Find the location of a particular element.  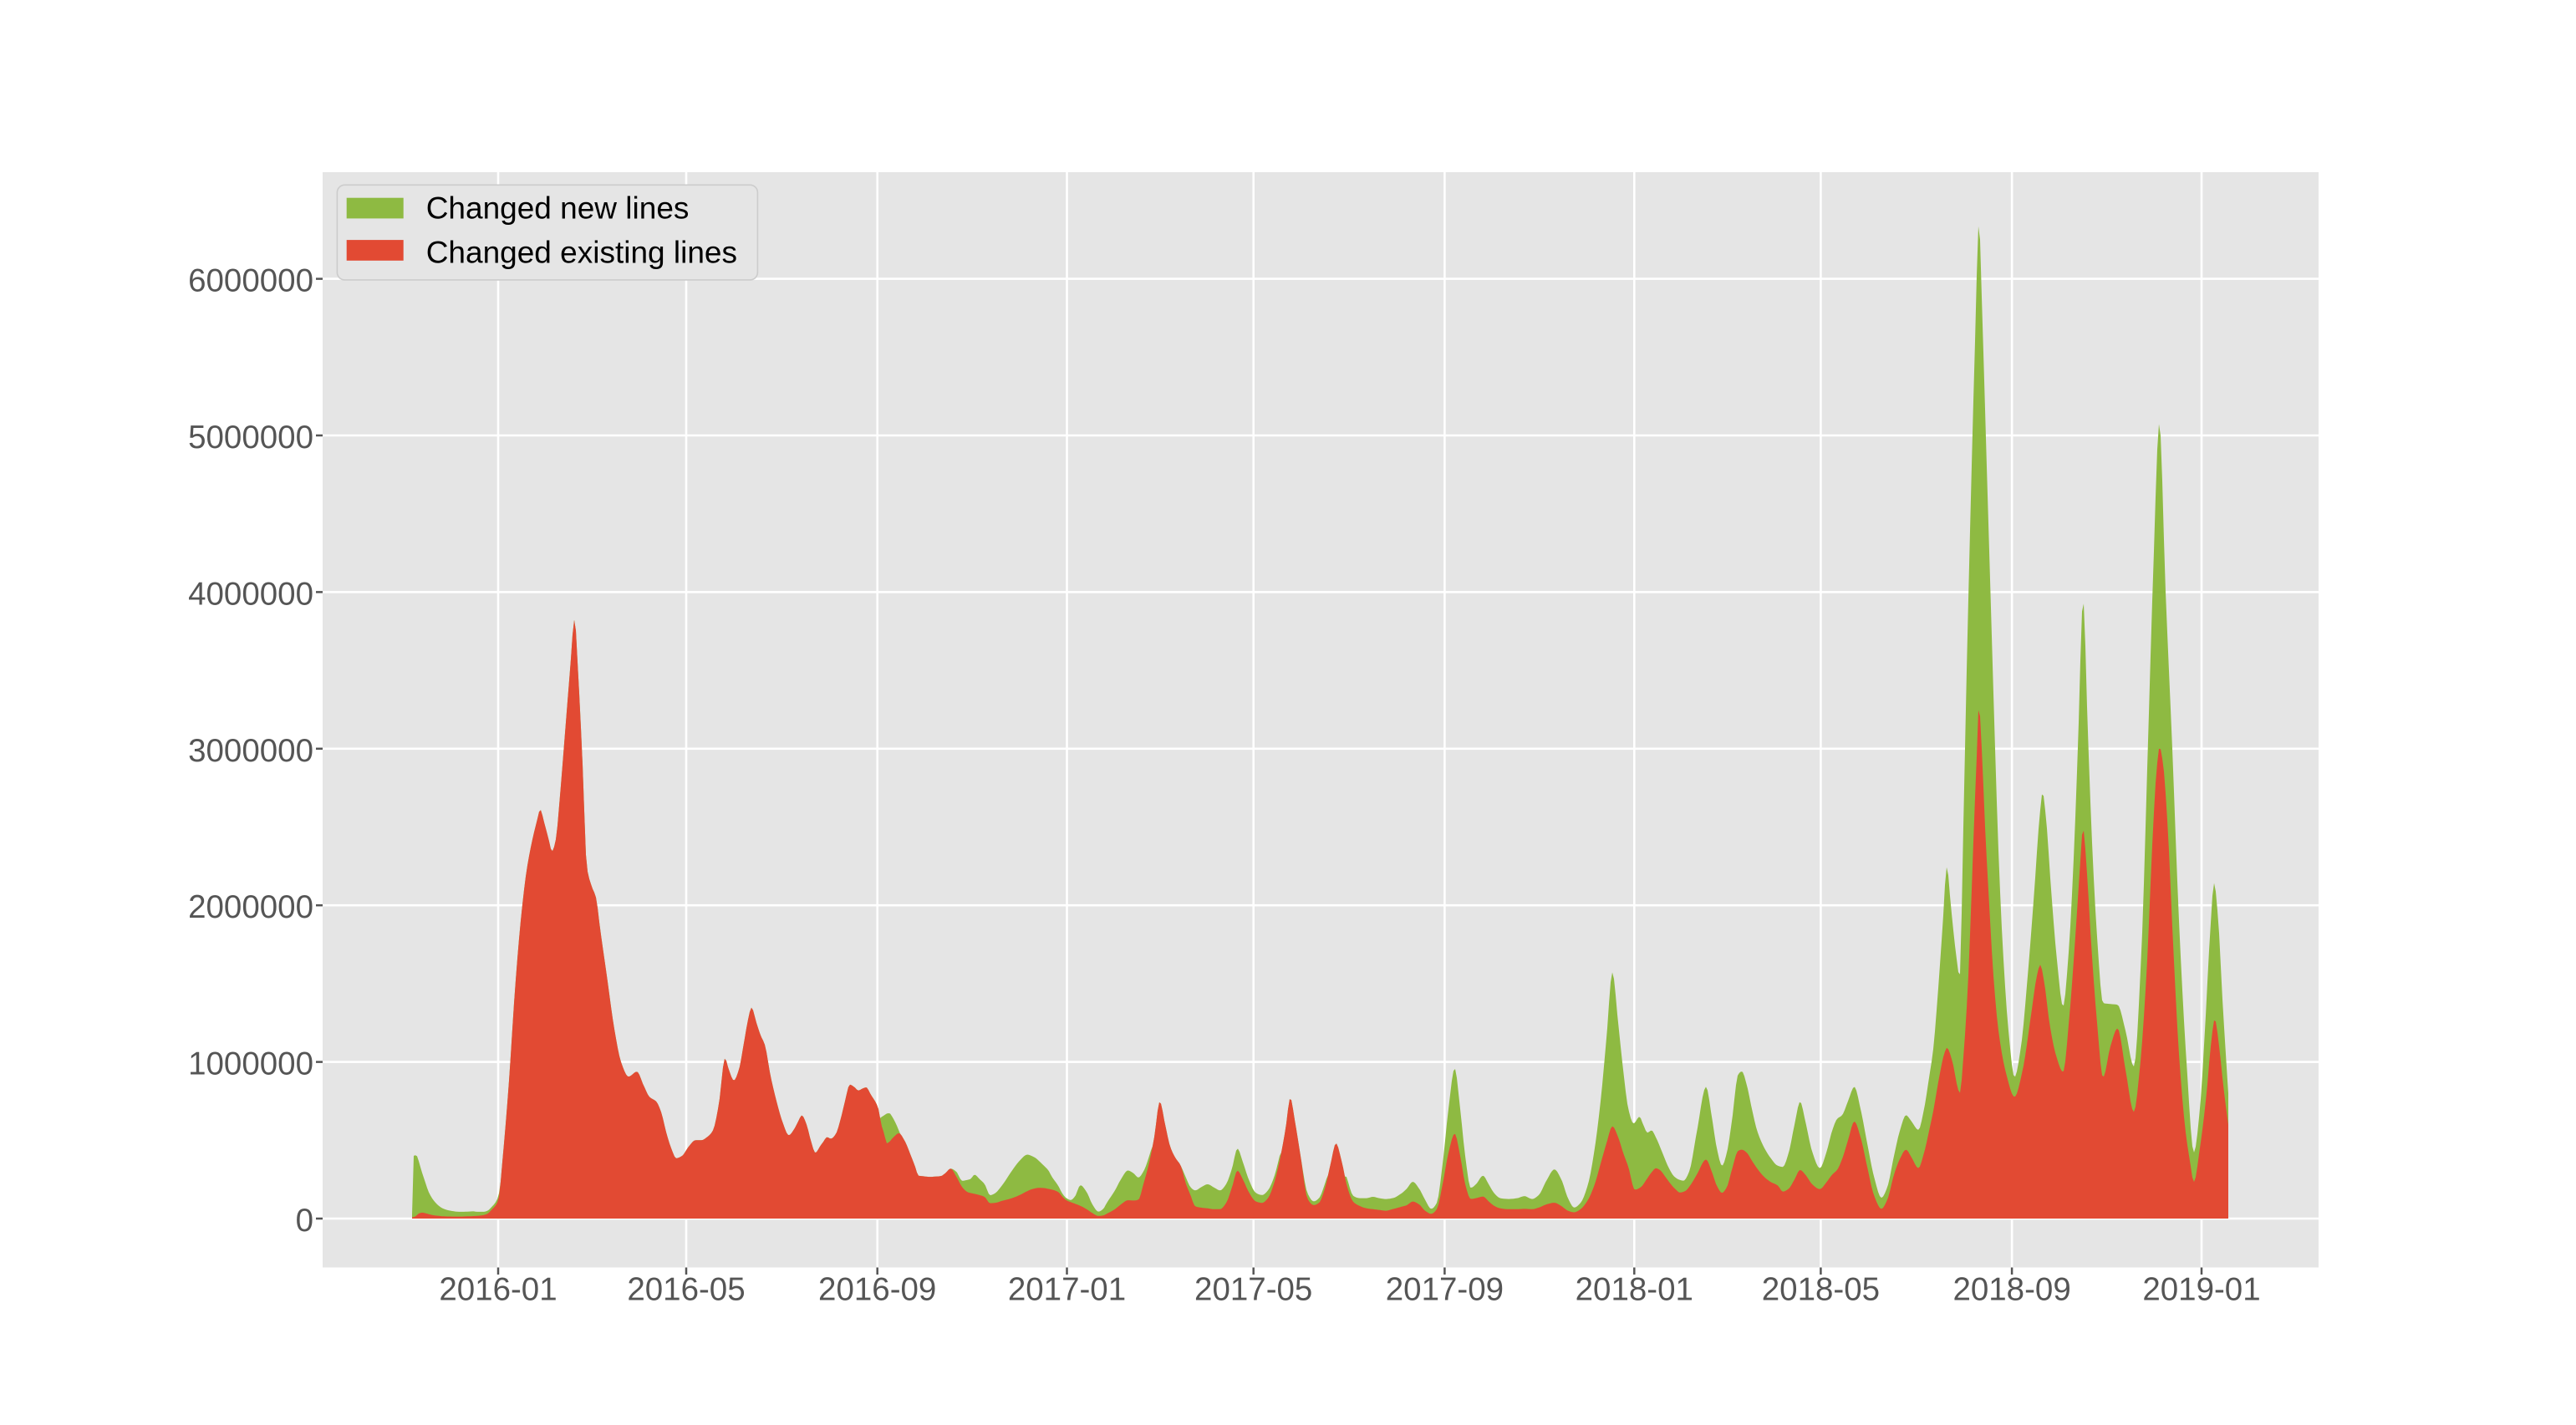

svg-text: 2016-09 is located at coordinates (877, 1290).